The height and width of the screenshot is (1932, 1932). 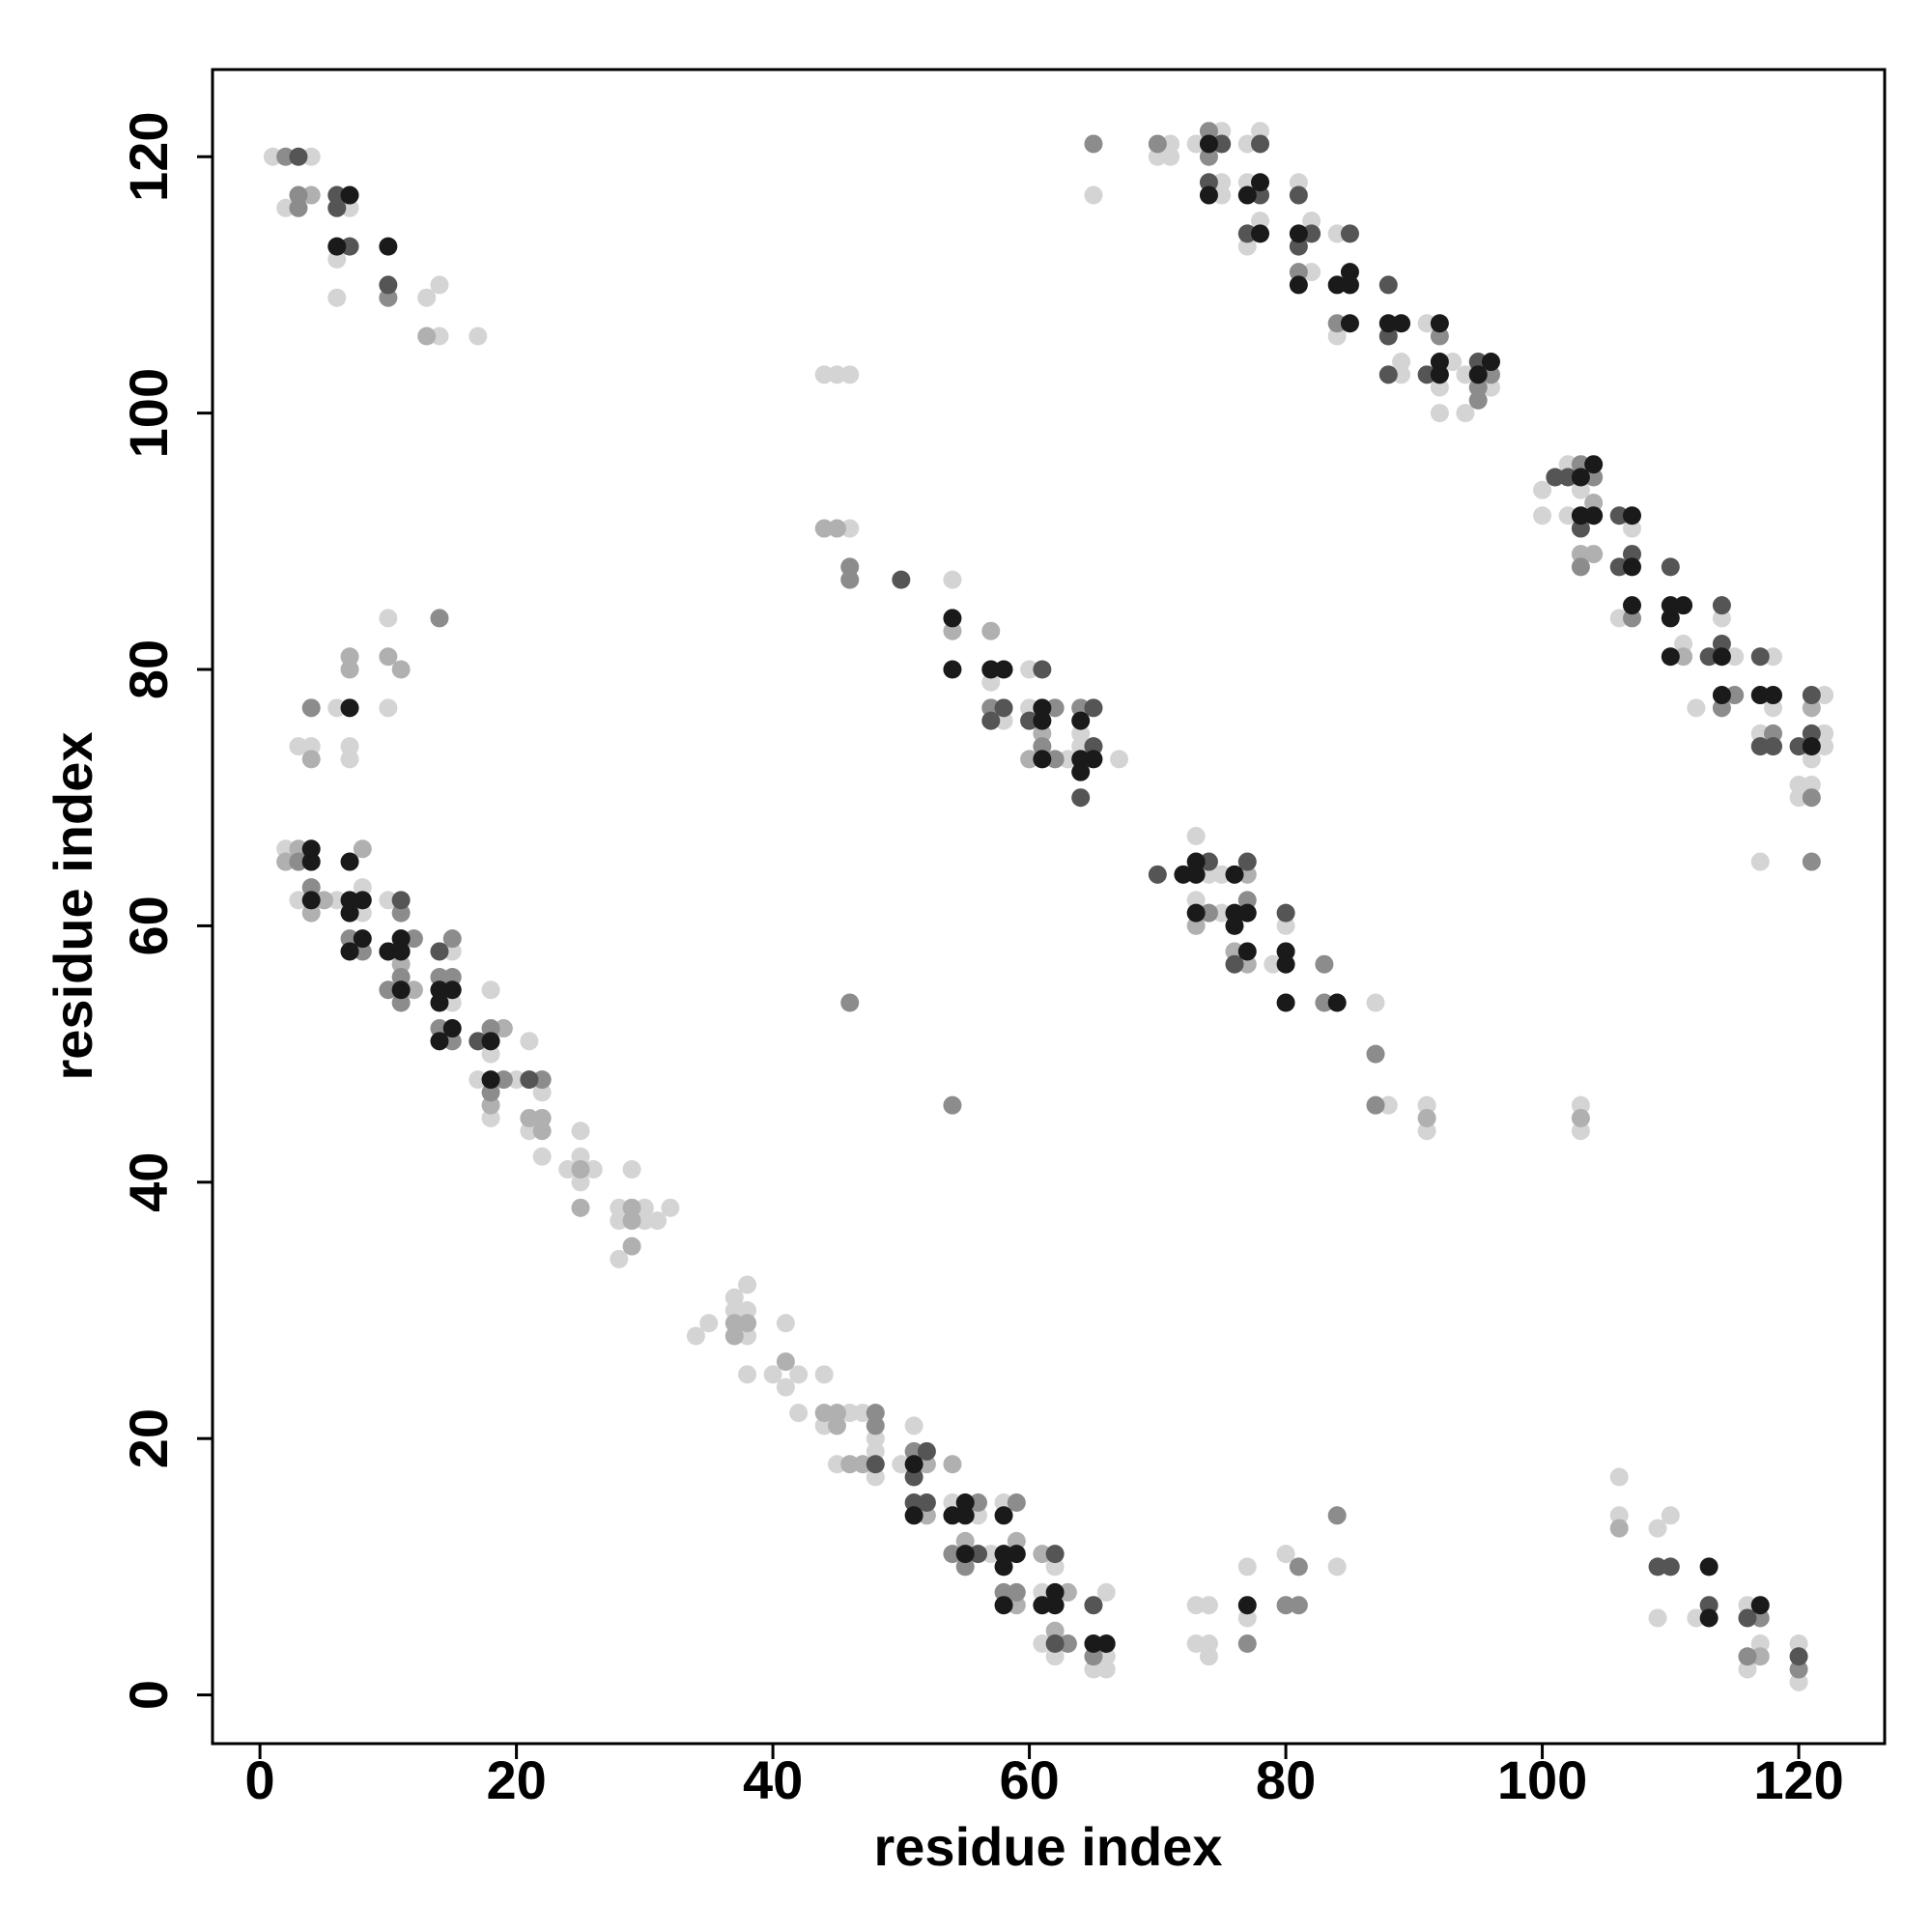 I want to click on x-tick-label: 0, so click(x=260, y=1779).